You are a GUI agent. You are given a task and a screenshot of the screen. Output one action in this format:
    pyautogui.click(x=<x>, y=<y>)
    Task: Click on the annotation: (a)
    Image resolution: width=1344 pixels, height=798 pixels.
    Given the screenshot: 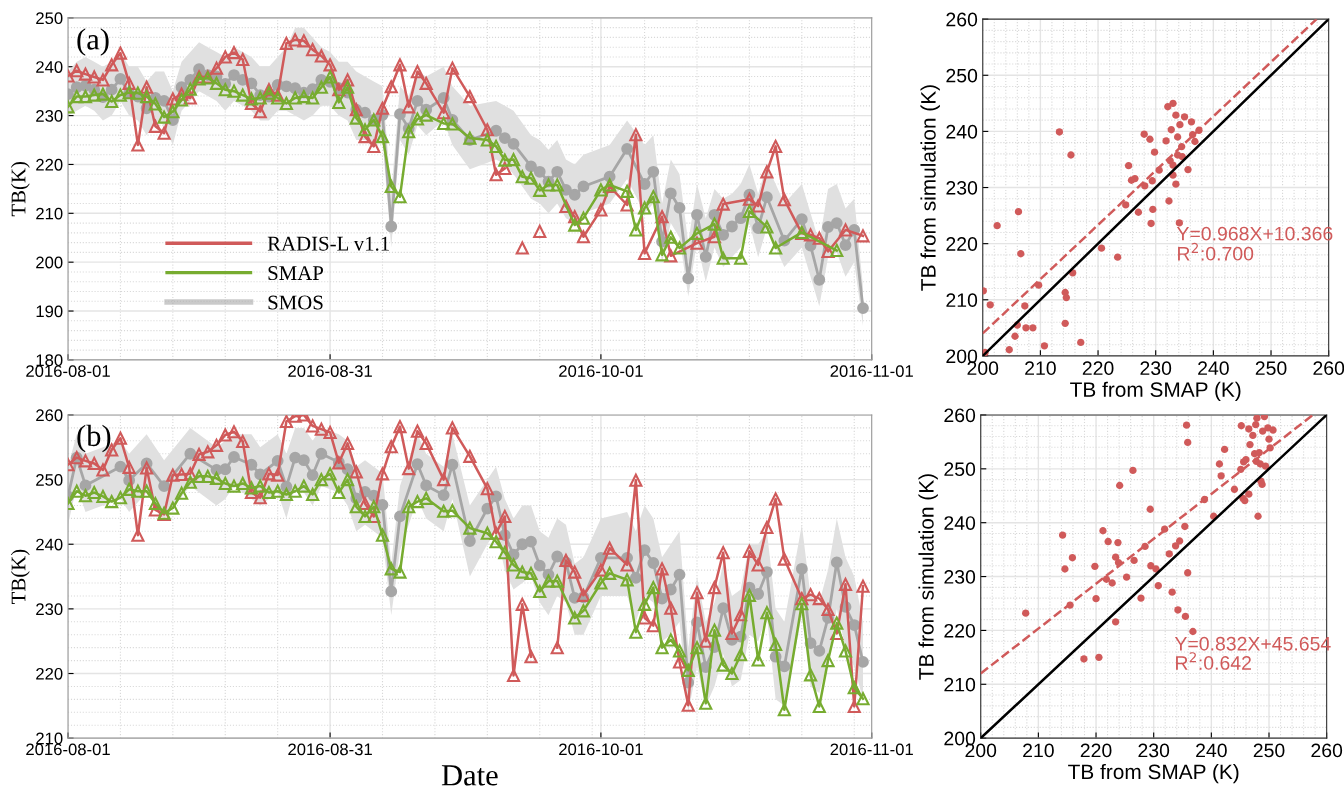 What is the action you would take?
    pyautogui.click(x=93, y=42)
    